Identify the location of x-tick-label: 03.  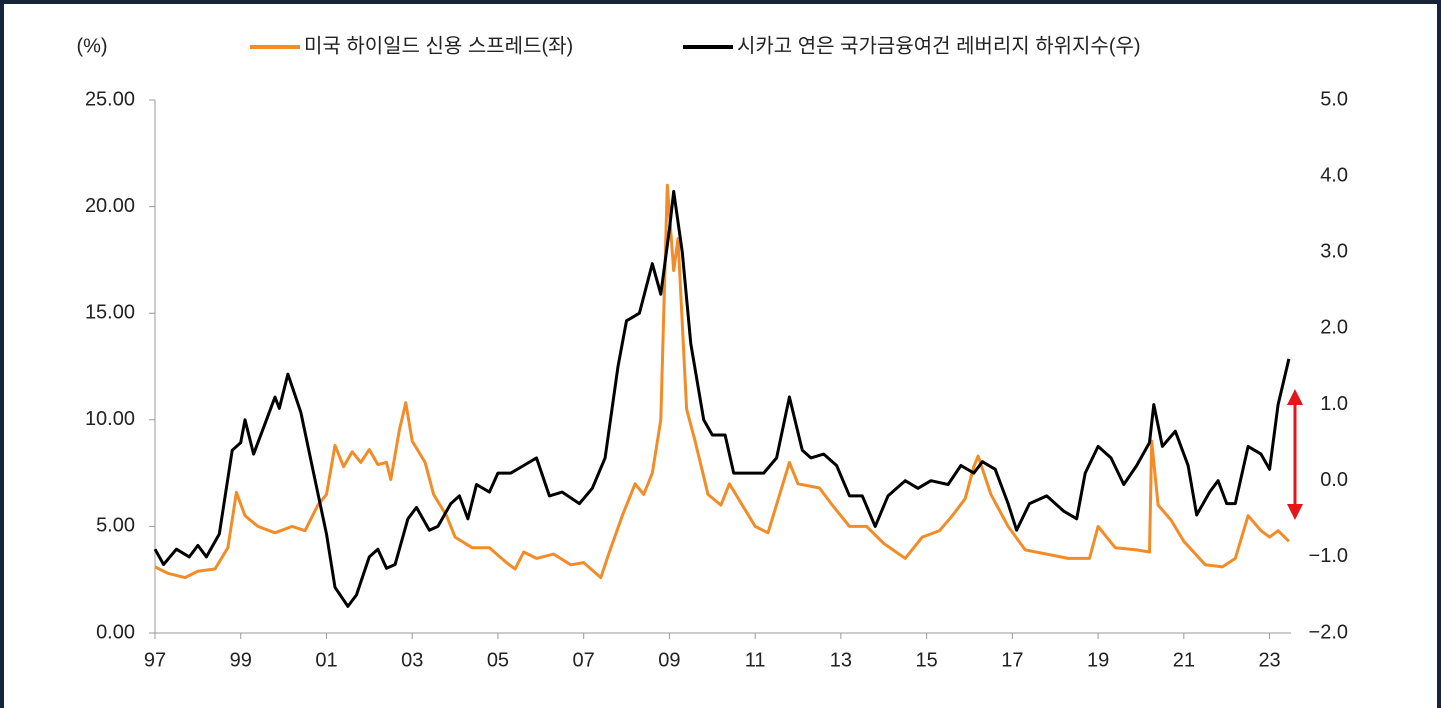
(412, 660).